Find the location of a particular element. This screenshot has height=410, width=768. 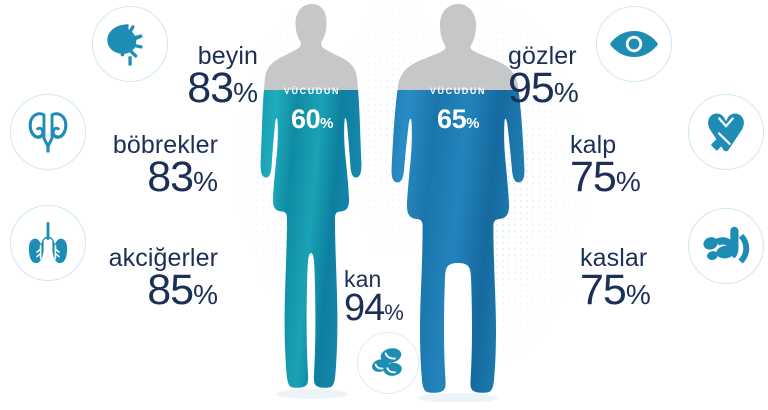

stat-kan-organ: kan is located at coordinates (363, 279).